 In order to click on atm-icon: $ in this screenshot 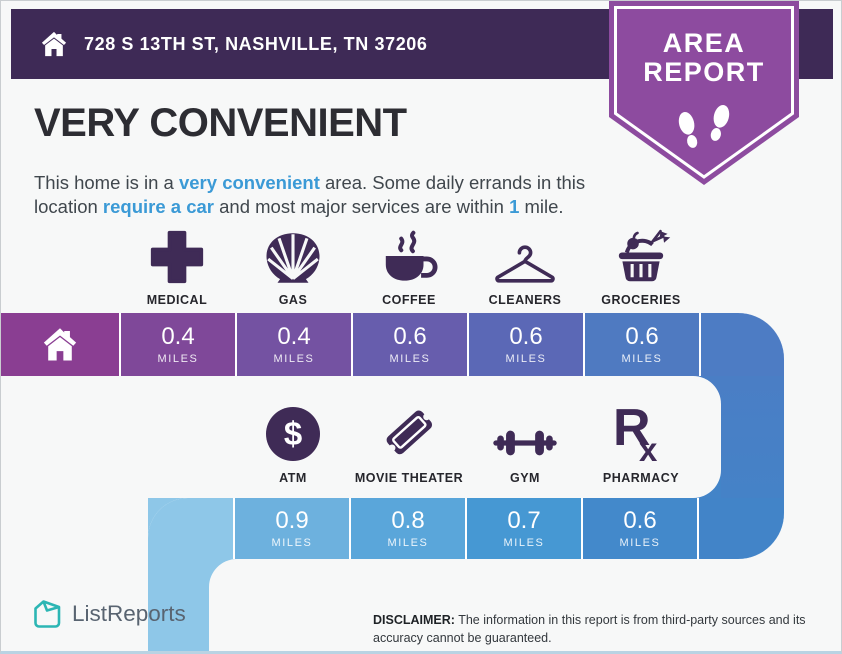, I will do `click(293, 434)`.